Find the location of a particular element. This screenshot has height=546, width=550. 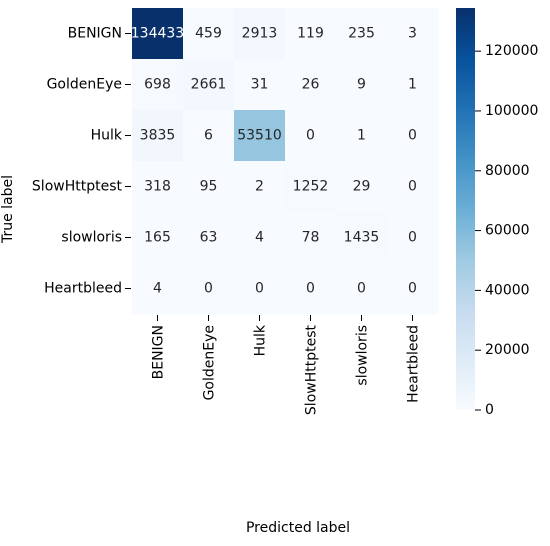

cell-value-label: 95 is located at coordinates (209, 187).